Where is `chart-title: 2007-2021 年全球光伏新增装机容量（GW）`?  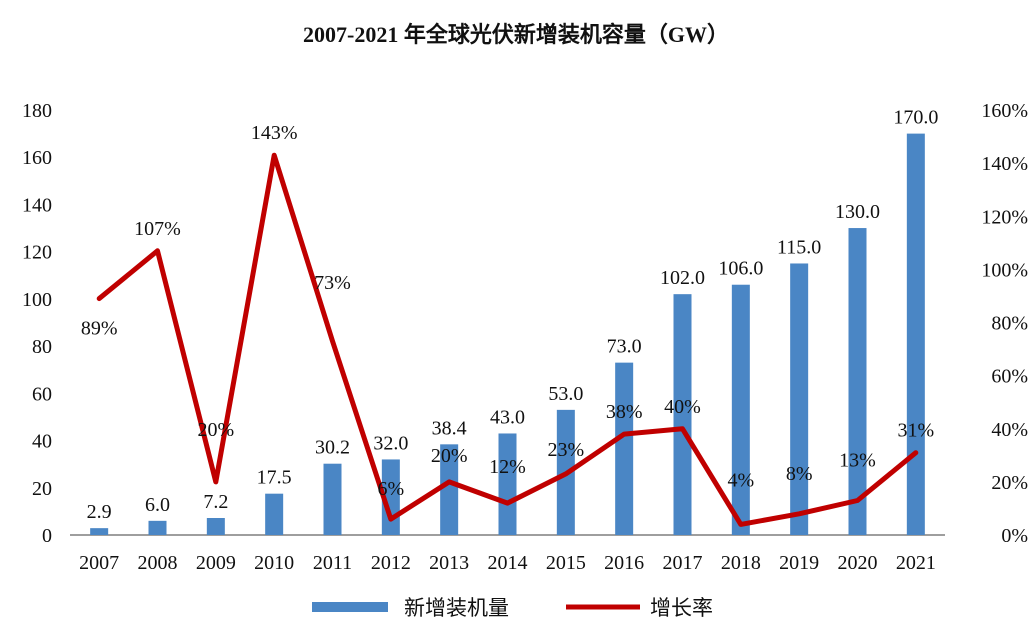 chart-title: 2007-2021 年全球光伏新增装机容量（GW） is located at coordinates (516, 34).